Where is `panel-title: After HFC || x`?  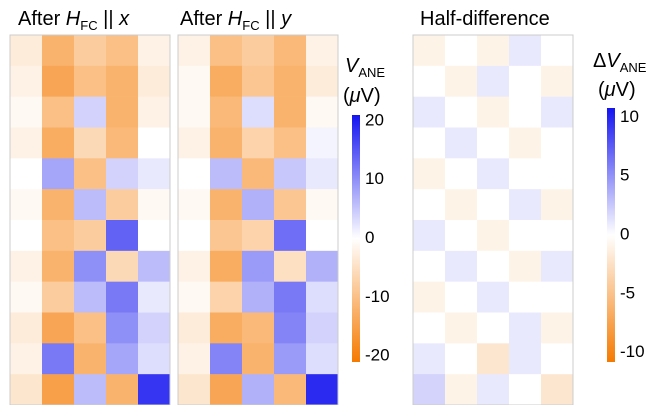 panel-title: After HFC || x is located at coordinates (74, 20).